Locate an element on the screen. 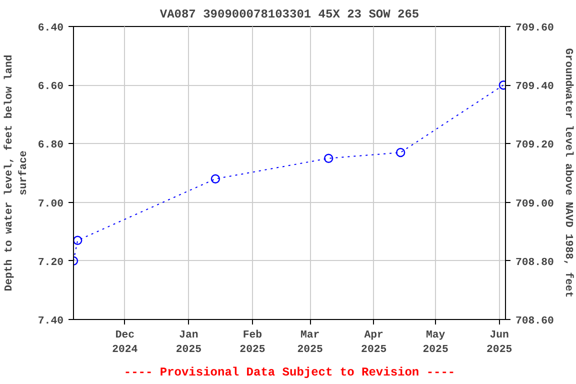 The width and height of the screenshot is (576, 384). x-tick-label: Mar 2025 is located at coordinates (310, 343).